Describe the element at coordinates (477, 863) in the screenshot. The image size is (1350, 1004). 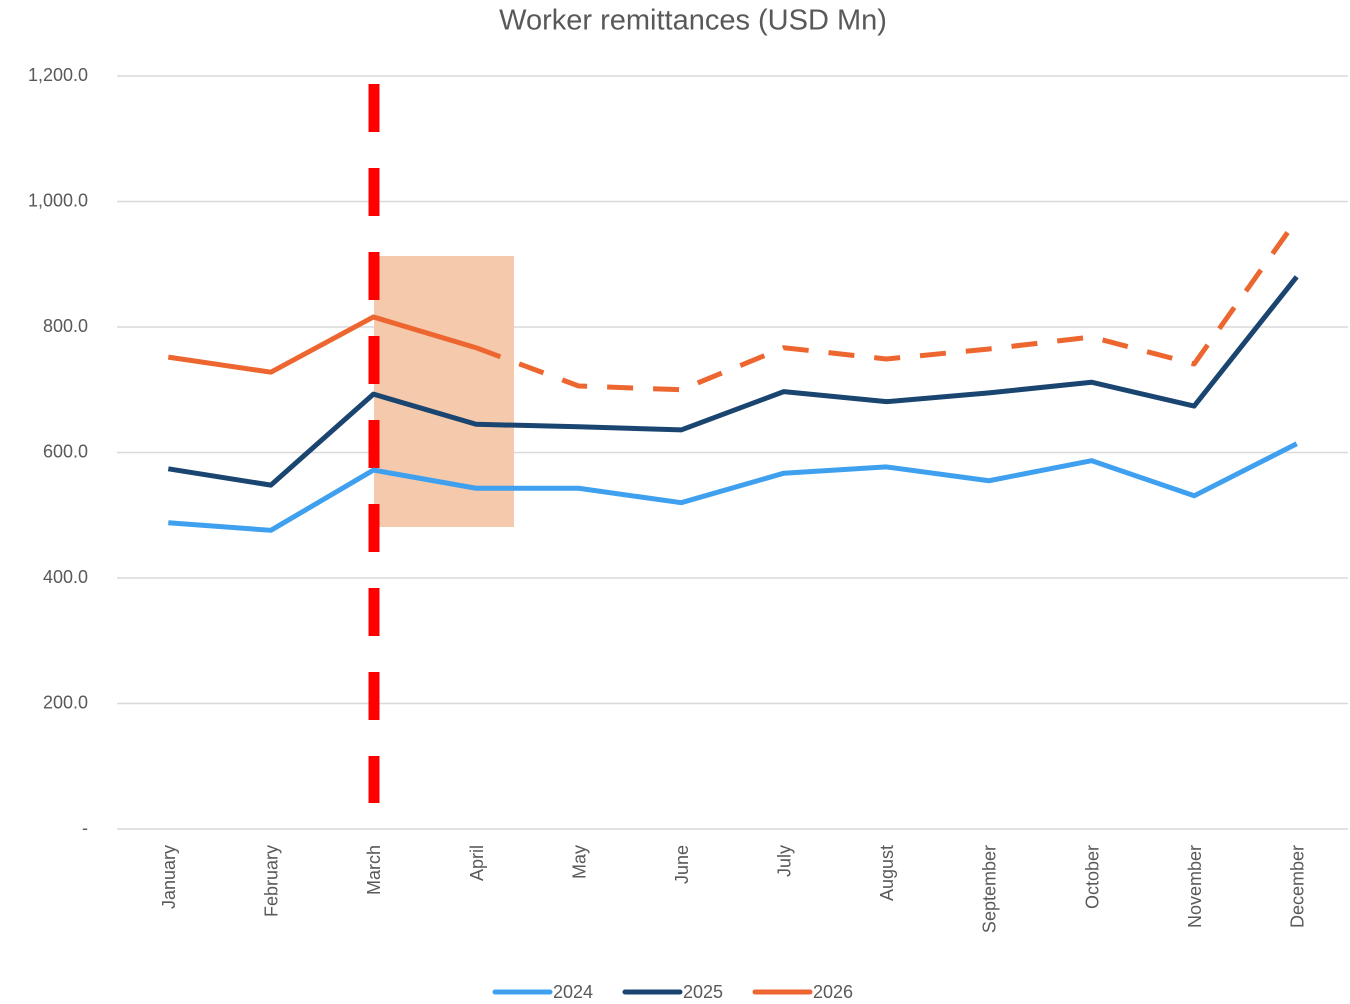
I see `x-tick-label: April` at that location.